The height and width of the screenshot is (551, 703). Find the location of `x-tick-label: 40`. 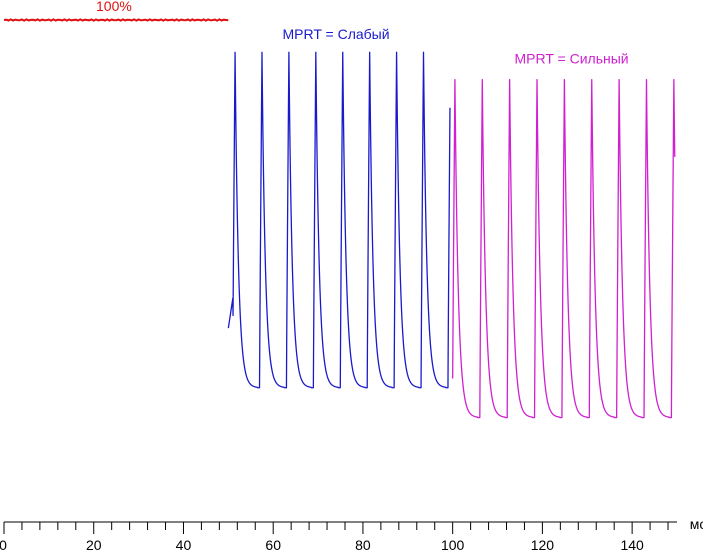

x-tick-label: 40 is located at coordinates (184, 544).